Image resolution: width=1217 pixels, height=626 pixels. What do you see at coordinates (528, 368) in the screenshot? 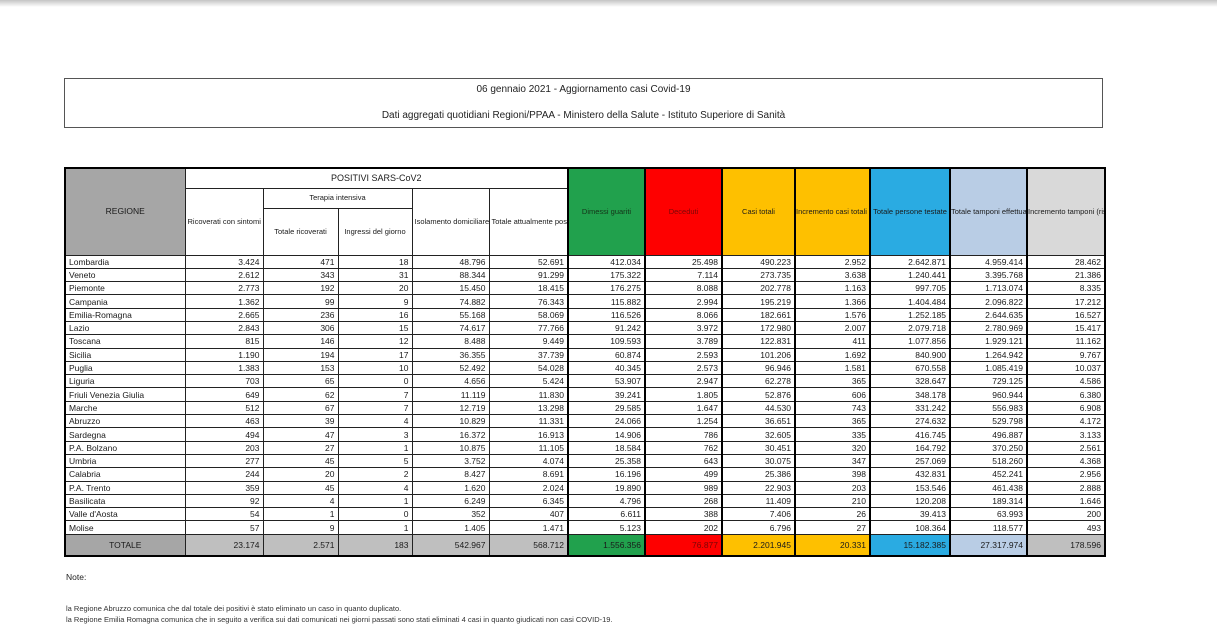
I see `attualmente-positivi-cell: 54.028` at bounding box center [528, 368].